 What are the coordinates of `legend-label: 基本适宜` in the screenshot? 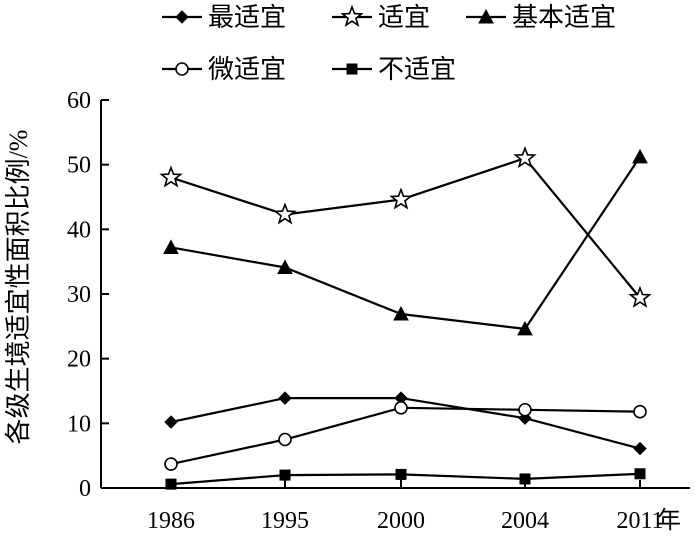 It's located at (564, 17).